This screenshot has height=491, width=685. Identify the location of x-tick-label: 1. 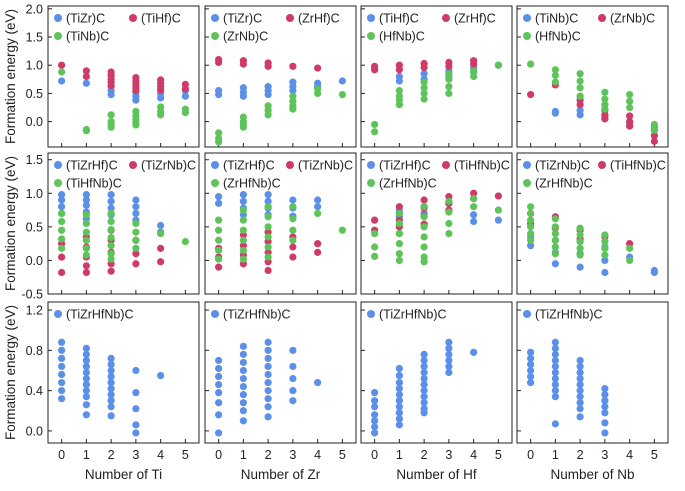
(86, 455).